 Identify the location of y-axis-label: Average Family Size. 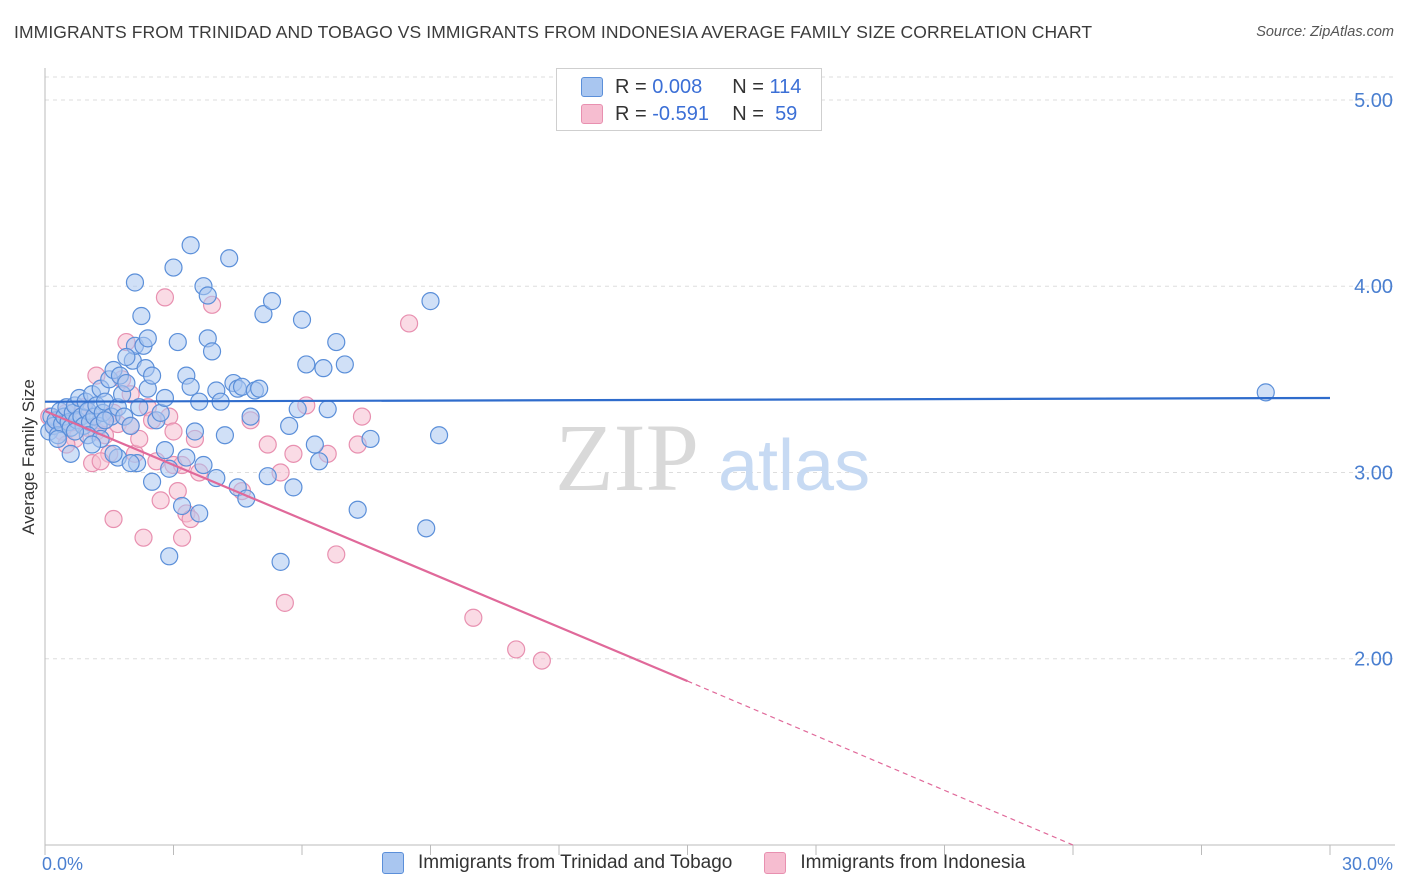
(28, 457).